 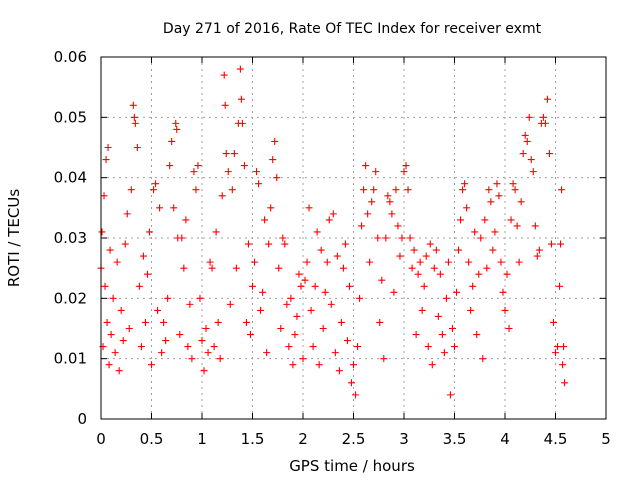 I want to click on x-tick-label: 0.5, so click(x=152, y=439).